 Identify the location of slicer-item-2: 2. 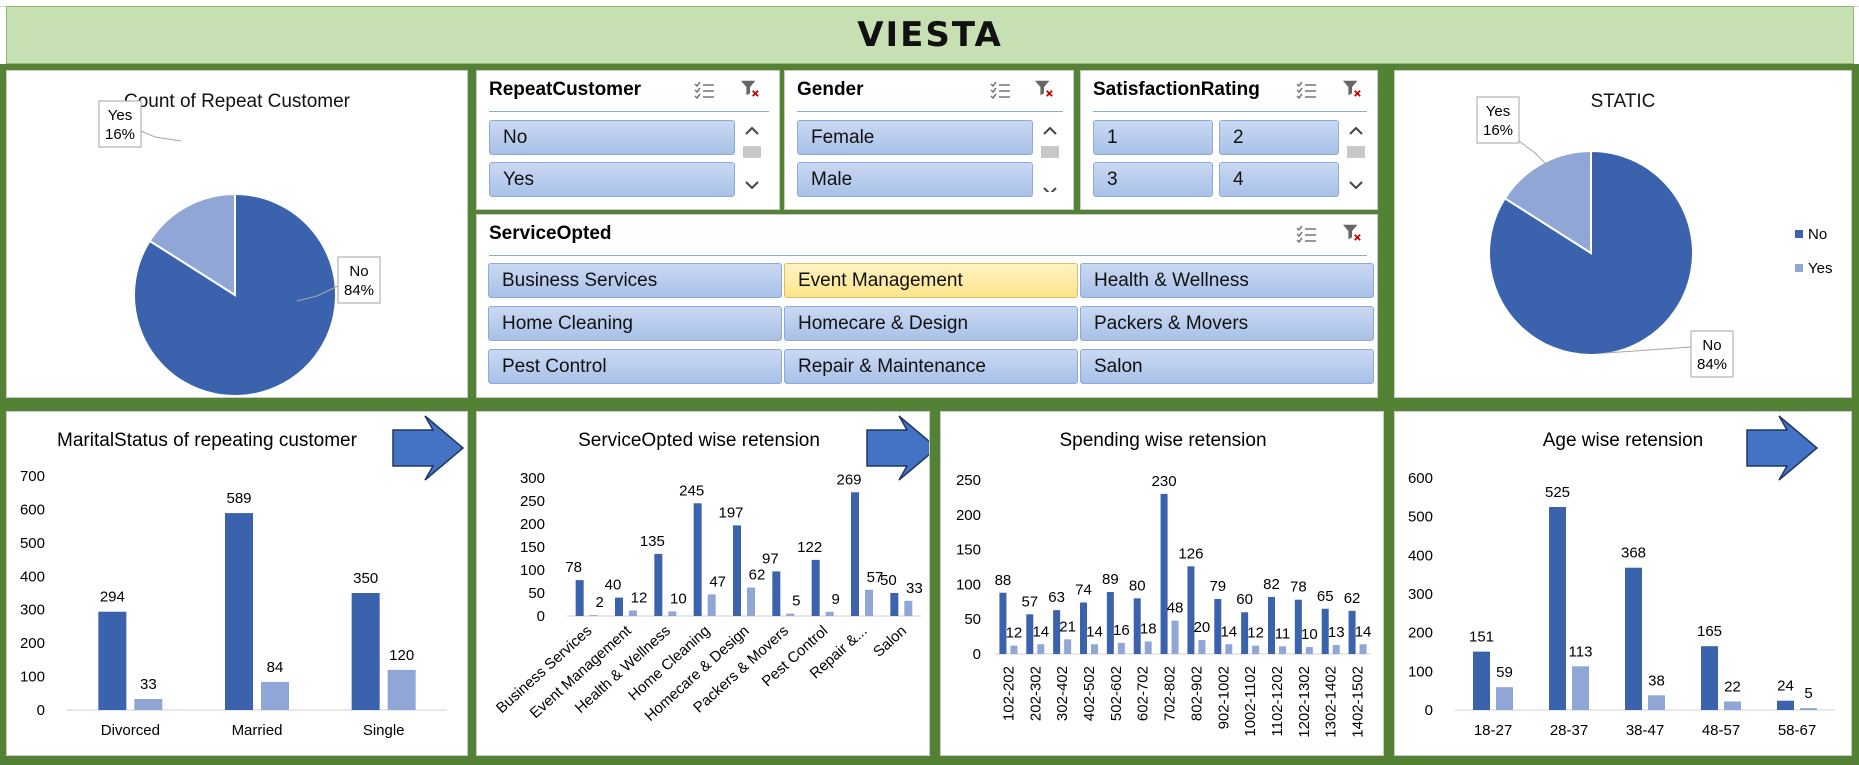
(1279, 137).